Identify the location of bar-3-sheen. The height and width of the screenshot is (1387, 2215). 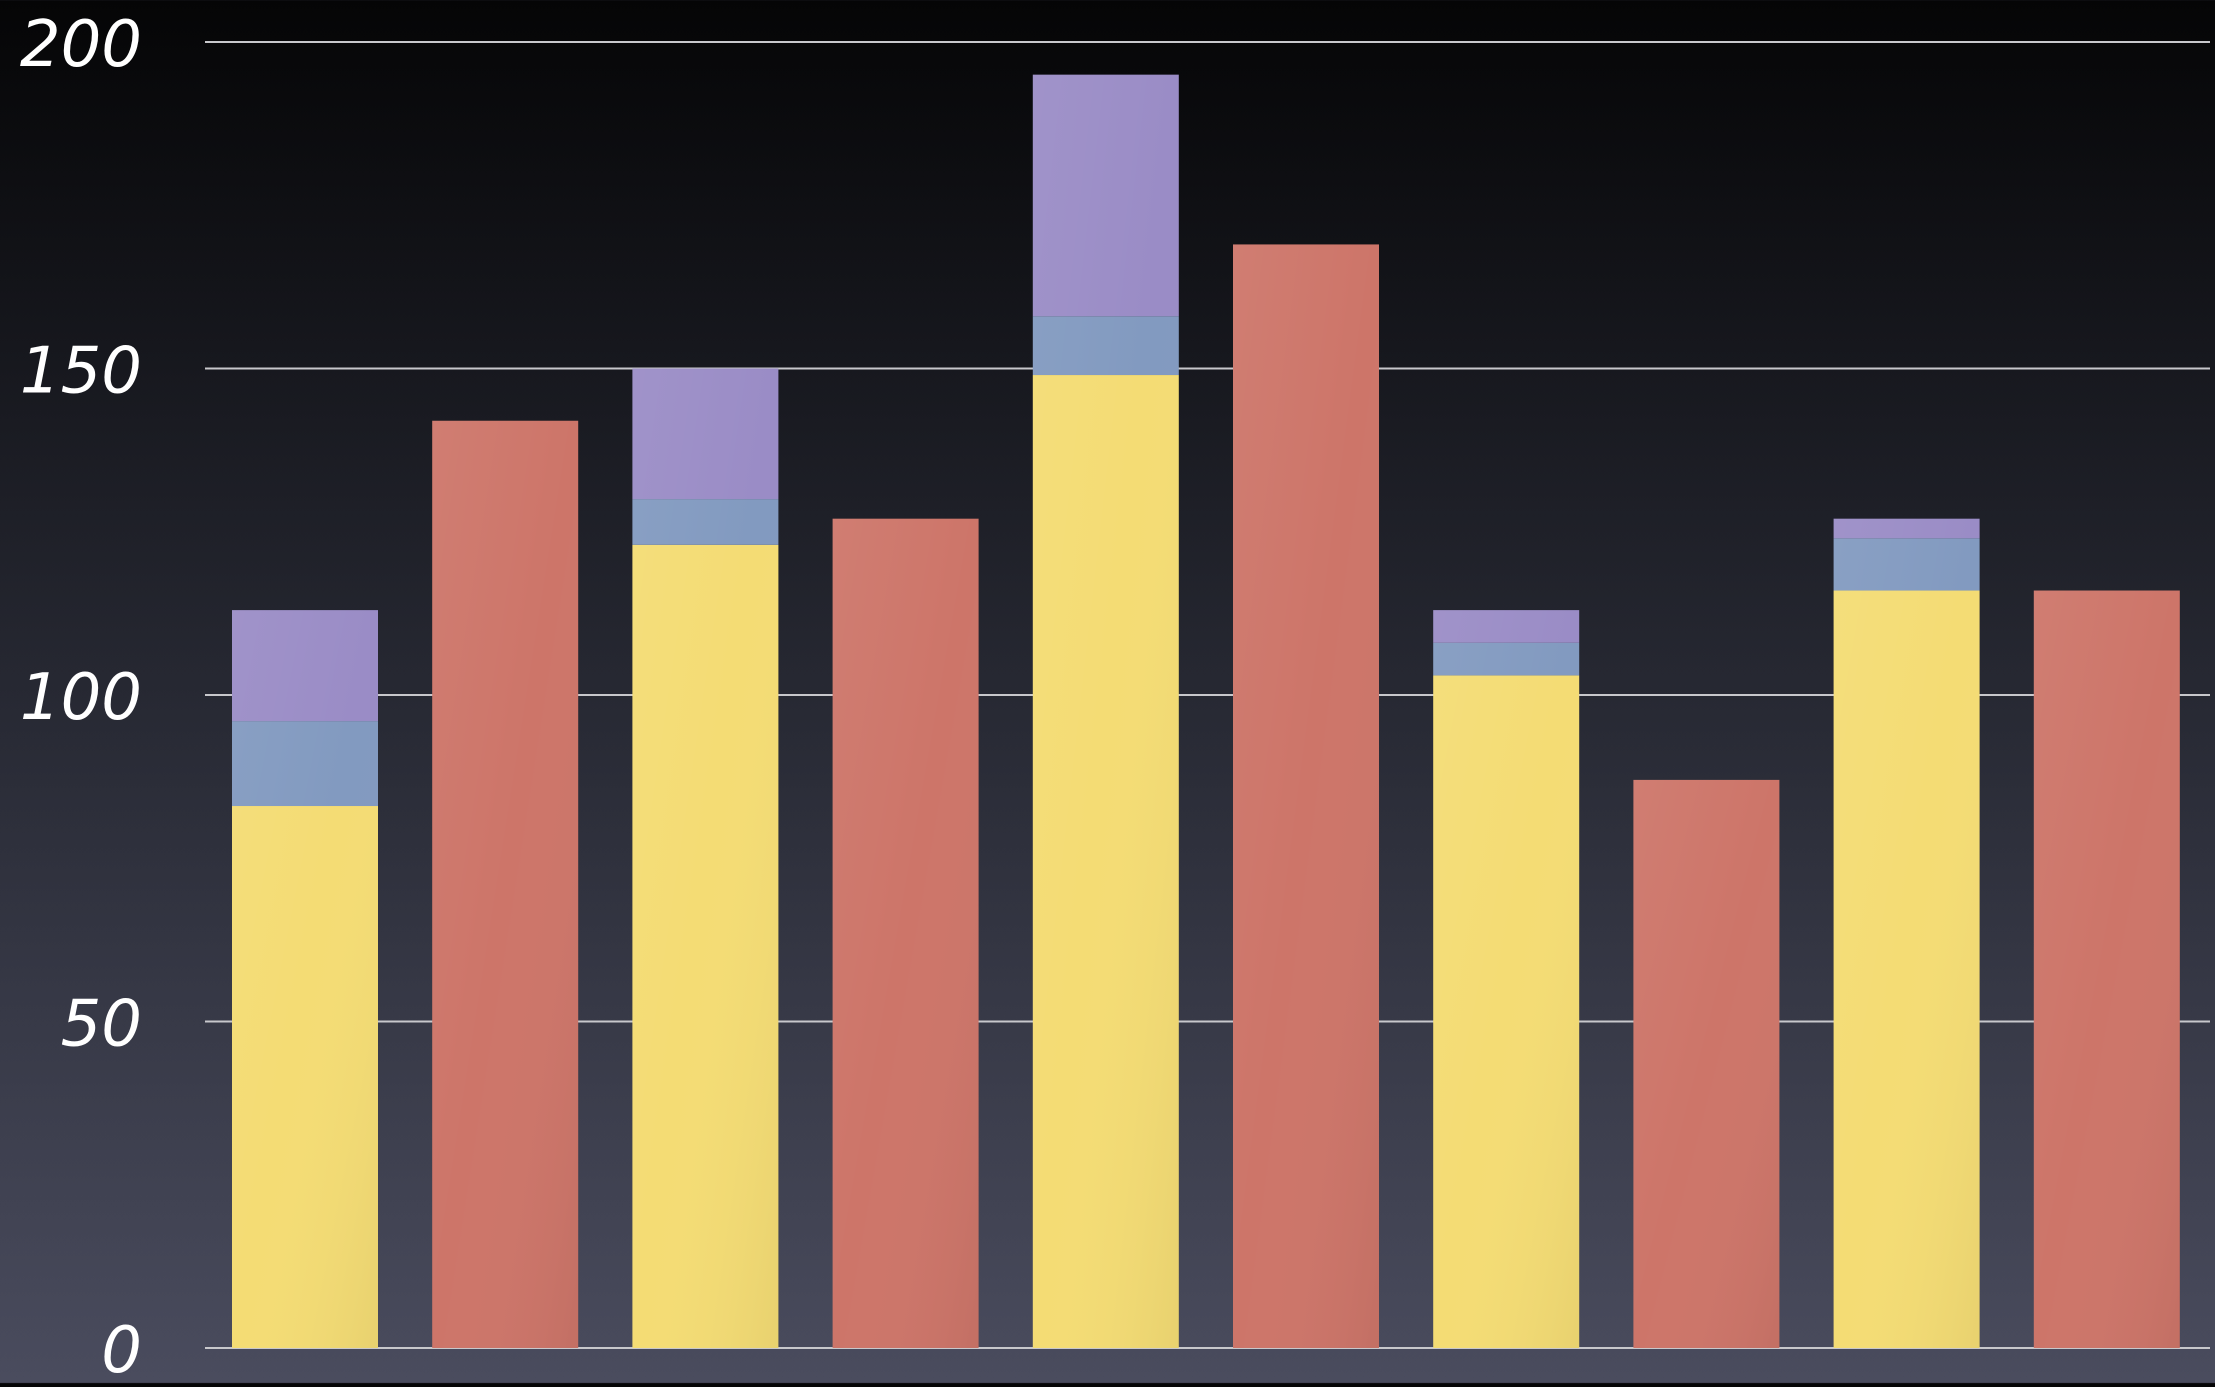
(705, 858).